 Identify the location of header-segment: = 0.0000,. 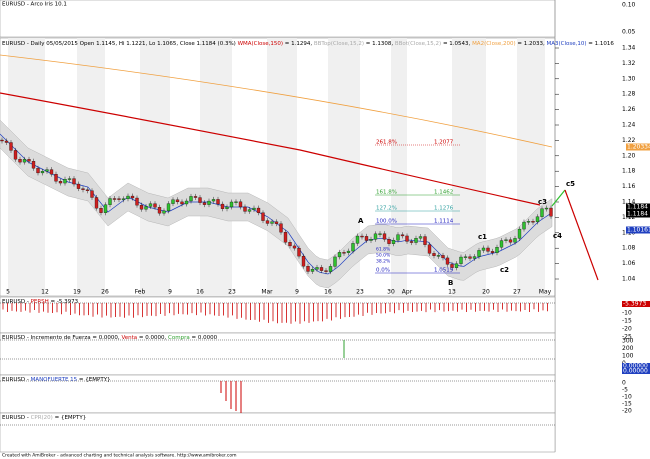
(152, 338).